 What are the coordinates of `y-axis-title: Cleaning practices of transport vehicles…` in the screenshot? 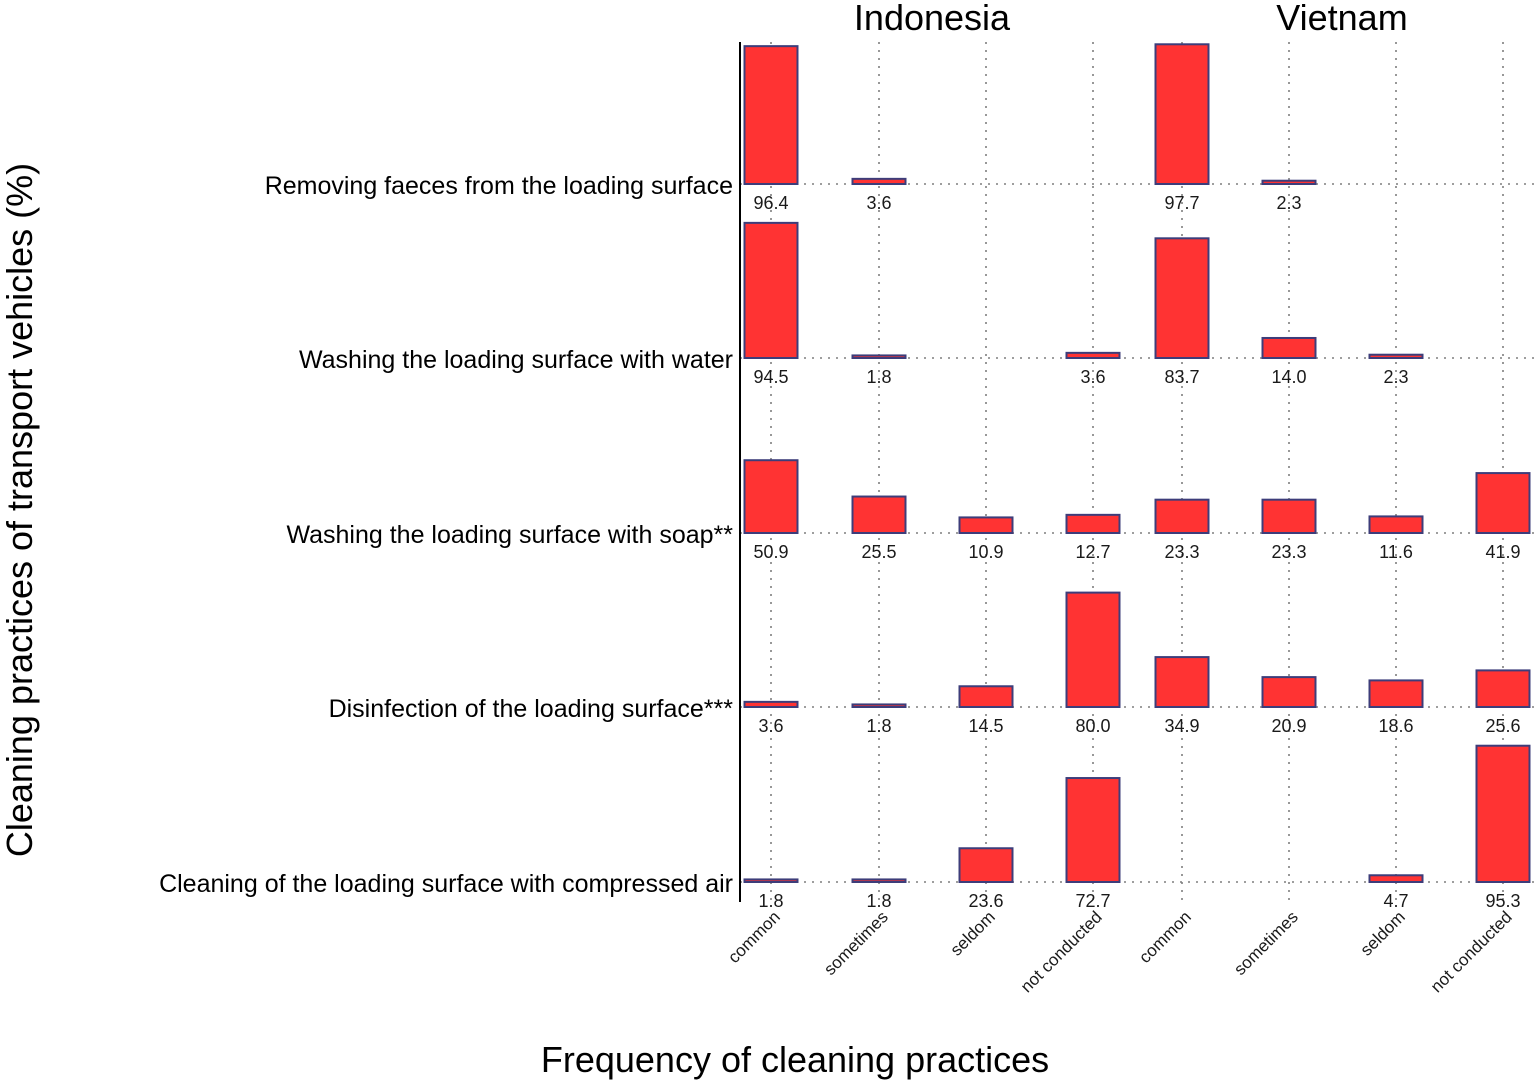 It's located at (20, 510).